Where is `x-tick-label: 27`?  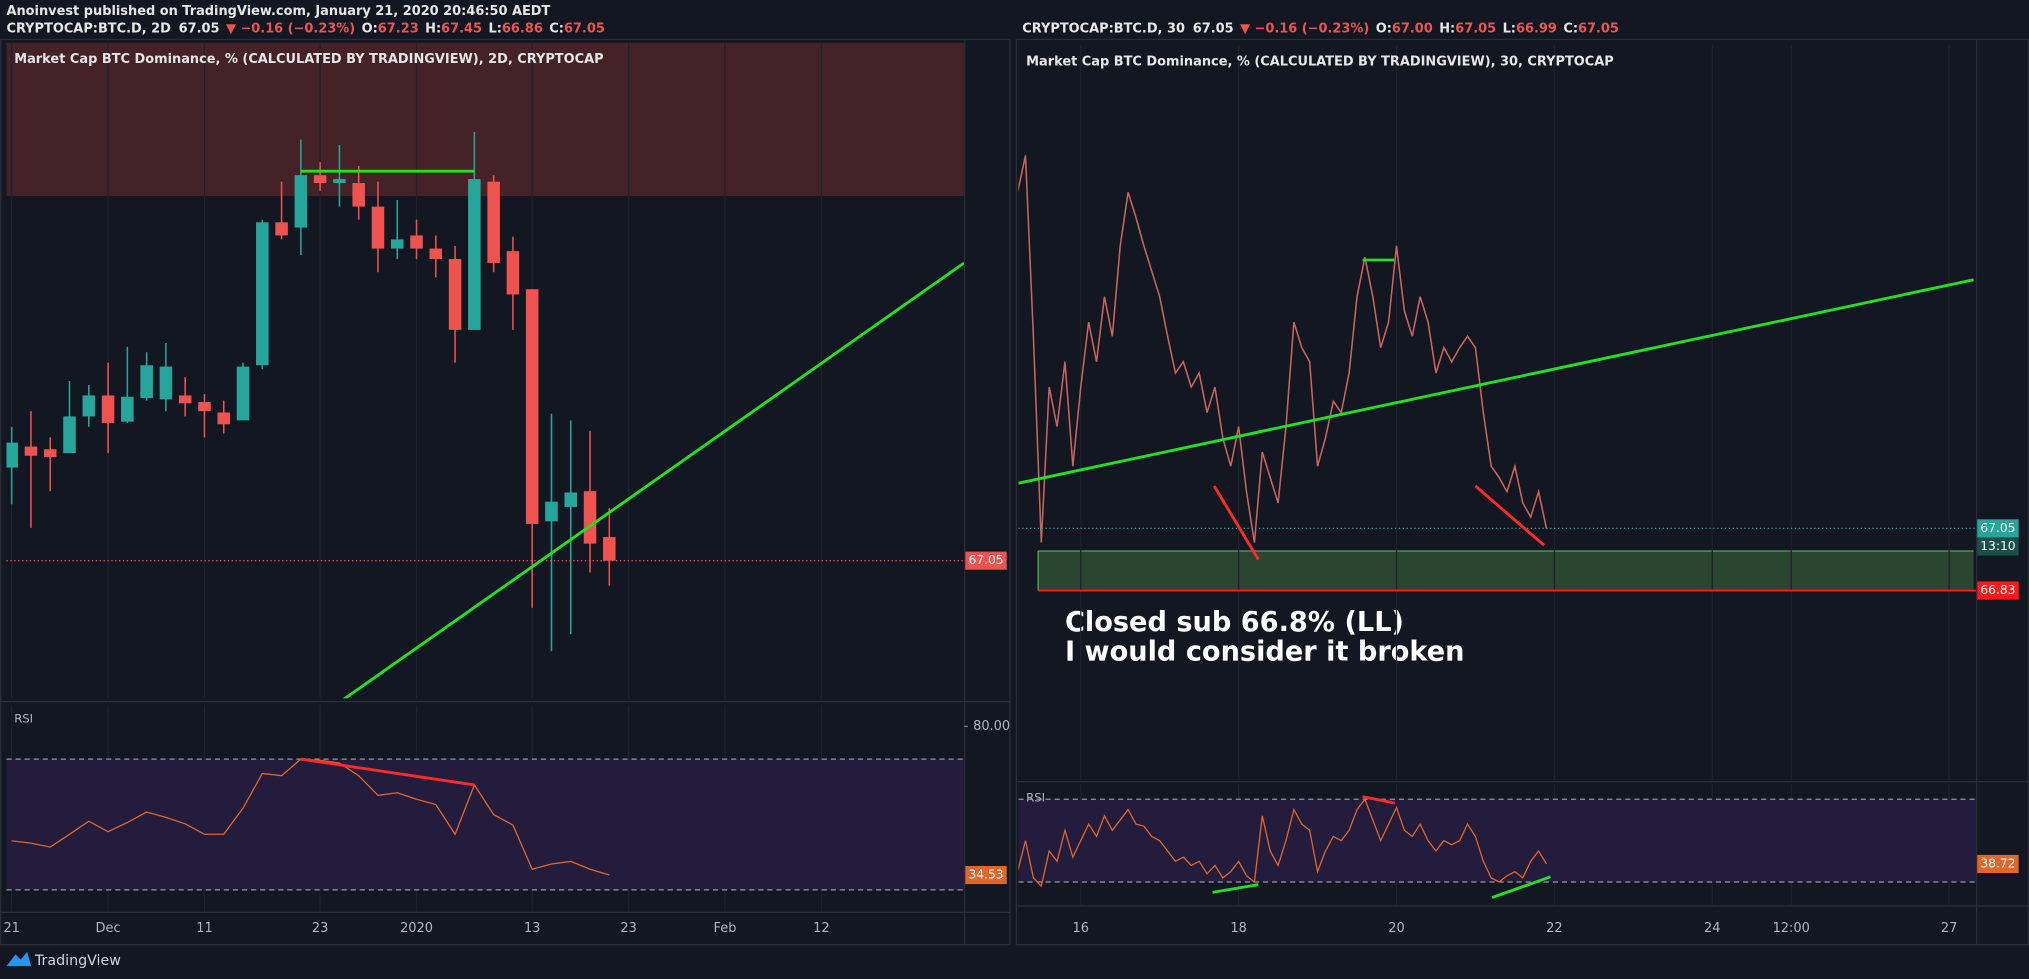
x-tick-label: 27 is located at coordinates (1949, 928).